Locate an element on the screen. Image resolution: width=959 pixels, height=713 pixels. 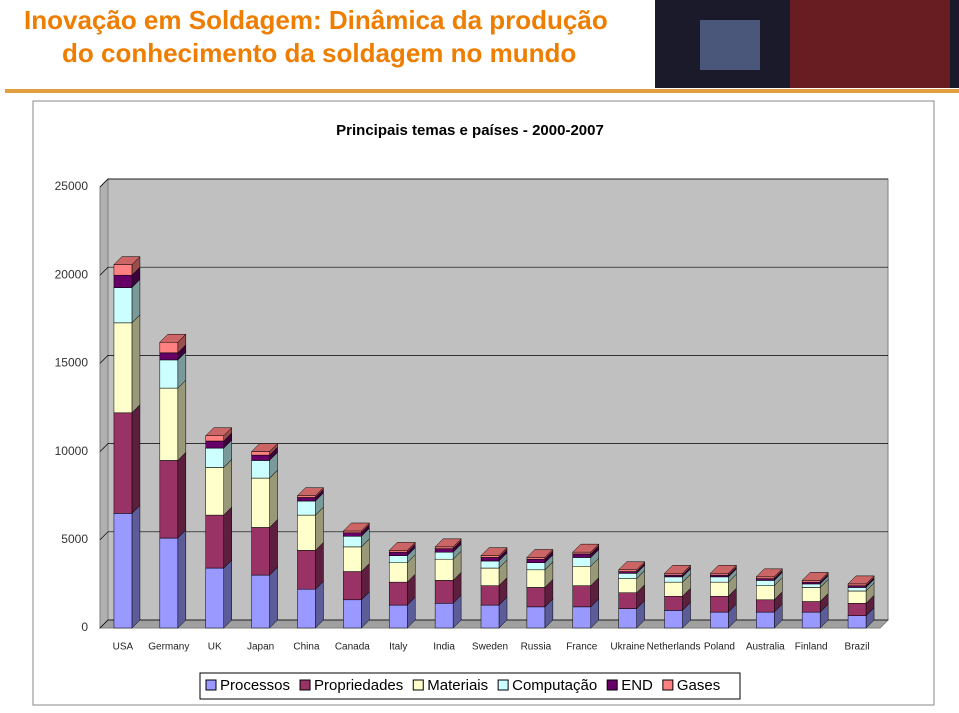
x-tick-label: Brazil is located at coordinates (857, 647).